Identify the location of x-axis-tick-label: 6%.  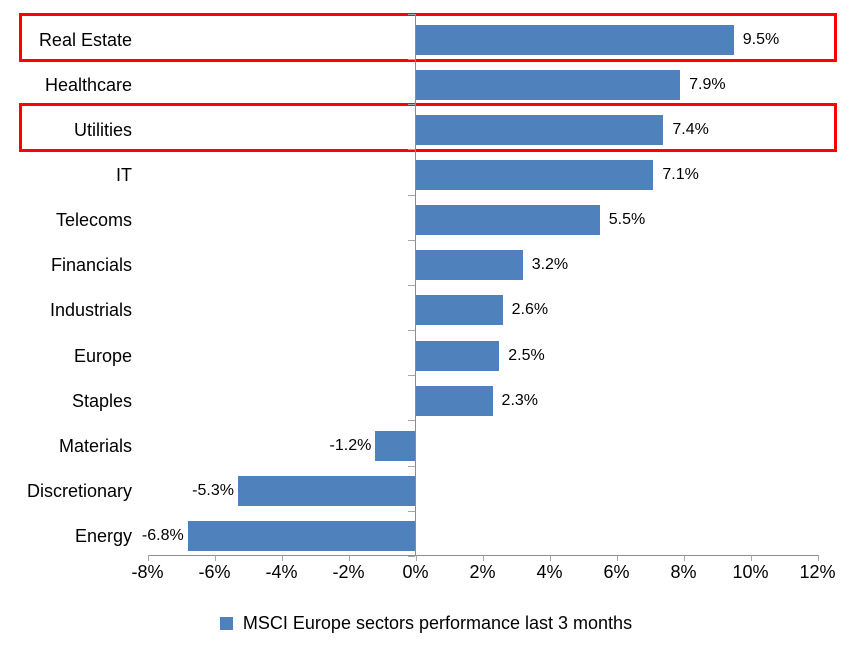
(616, 572).